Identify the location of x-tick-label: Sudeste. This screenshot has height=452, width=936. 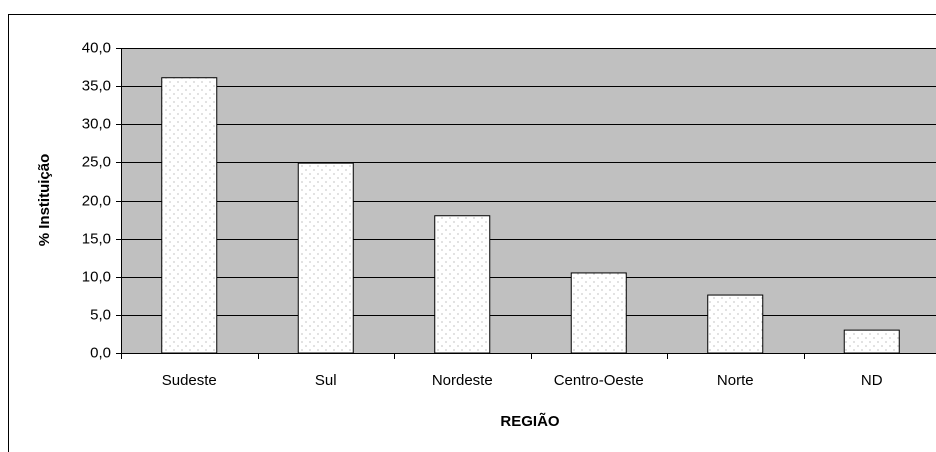
(189, 380).